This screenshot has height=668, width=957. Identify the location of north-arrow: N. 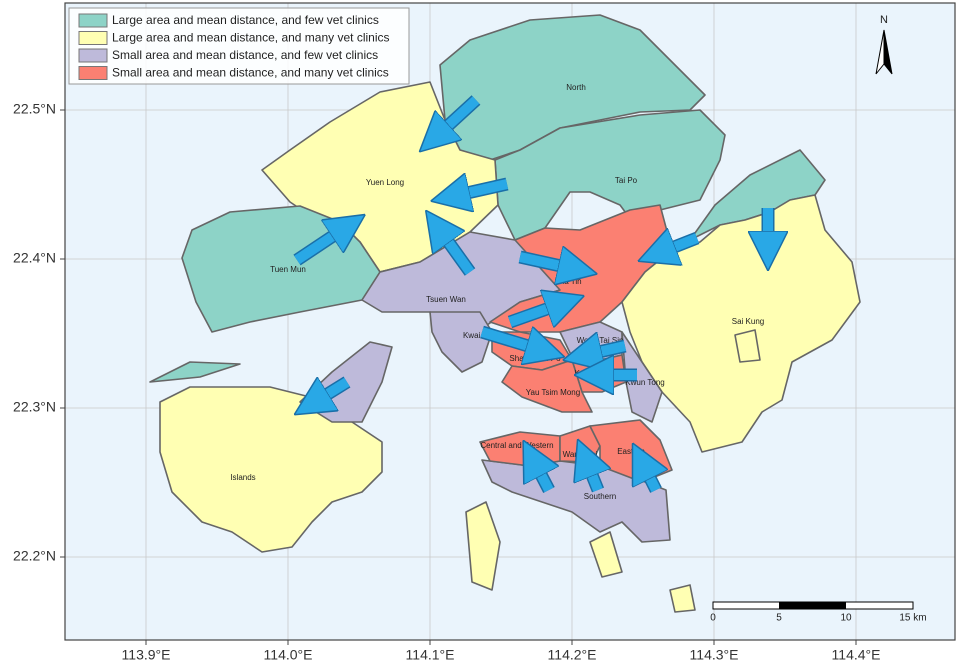
(884, 44).